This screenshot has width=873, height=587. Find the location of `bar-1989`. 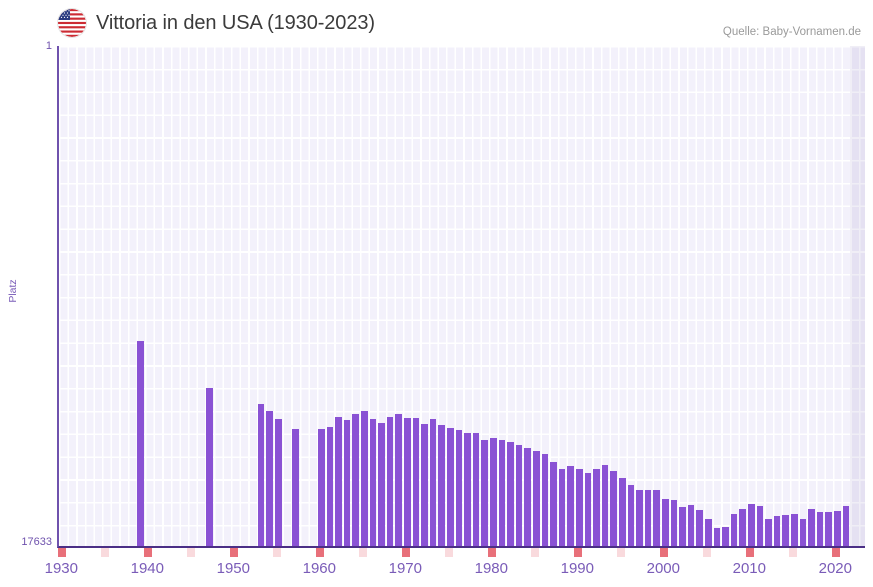

bar-1989 is located at coordinates (571, 506).